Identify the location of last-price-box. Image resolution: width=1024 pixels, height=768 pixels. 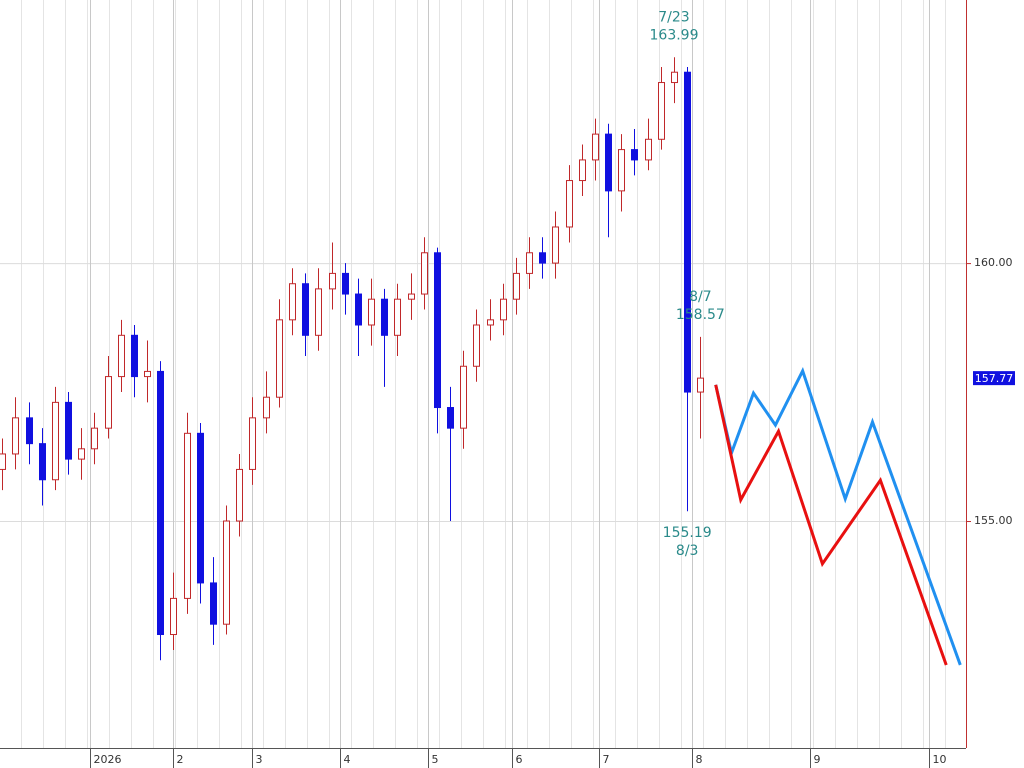
(994, 378).